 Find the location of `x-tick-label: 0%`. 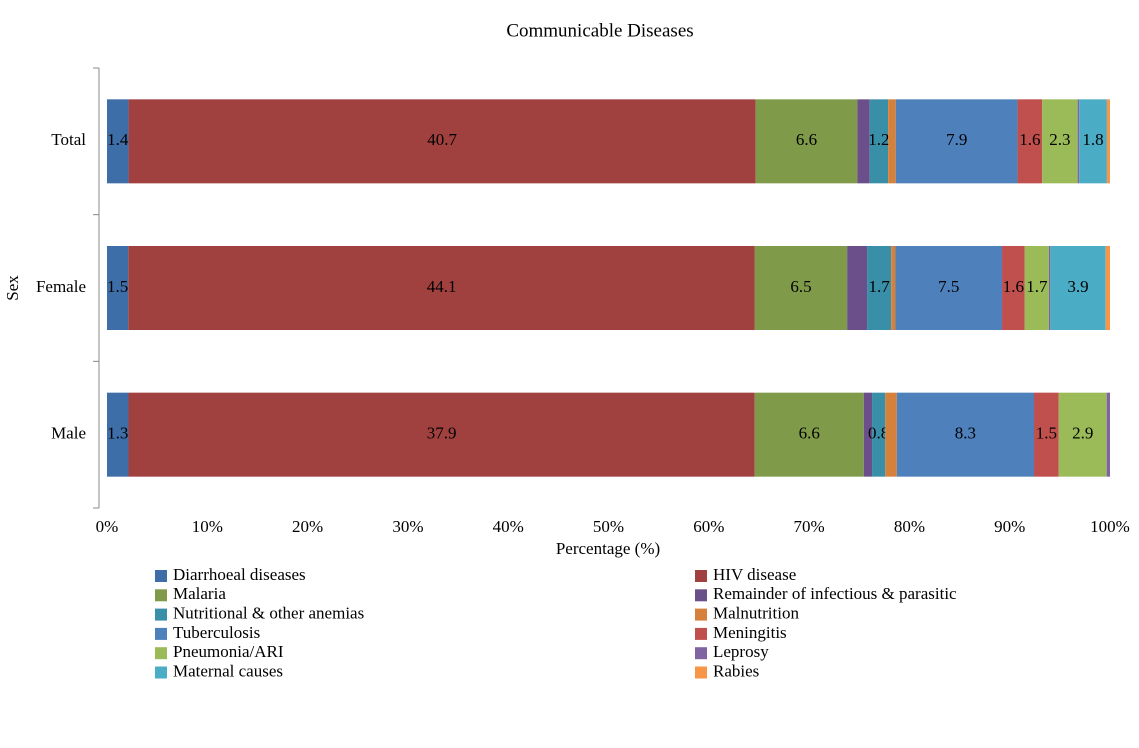

x-tick-label: 0% is located at coordinates (107, 526).